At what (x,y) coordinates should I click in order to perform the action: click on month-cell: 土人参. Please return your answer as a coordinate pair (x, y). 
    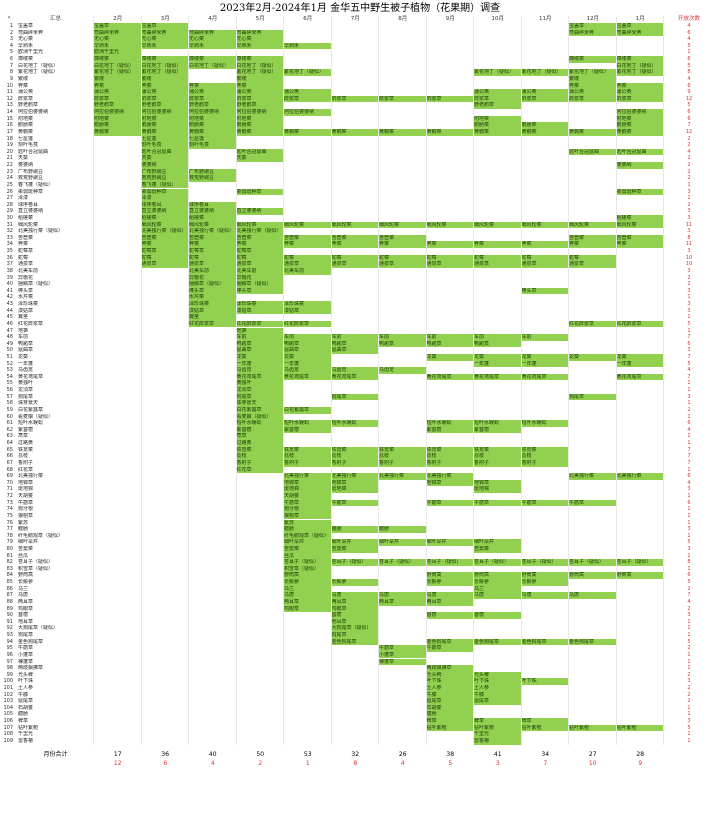
    Looking at the image, I should click on (497, 688).